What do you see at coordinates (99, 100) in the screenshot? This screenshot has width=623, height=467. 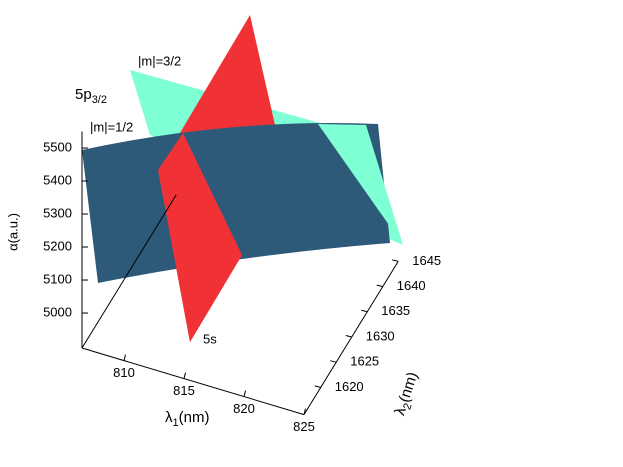 I see `label-5p-sub: 3/2` at bounding box center [99, 100].